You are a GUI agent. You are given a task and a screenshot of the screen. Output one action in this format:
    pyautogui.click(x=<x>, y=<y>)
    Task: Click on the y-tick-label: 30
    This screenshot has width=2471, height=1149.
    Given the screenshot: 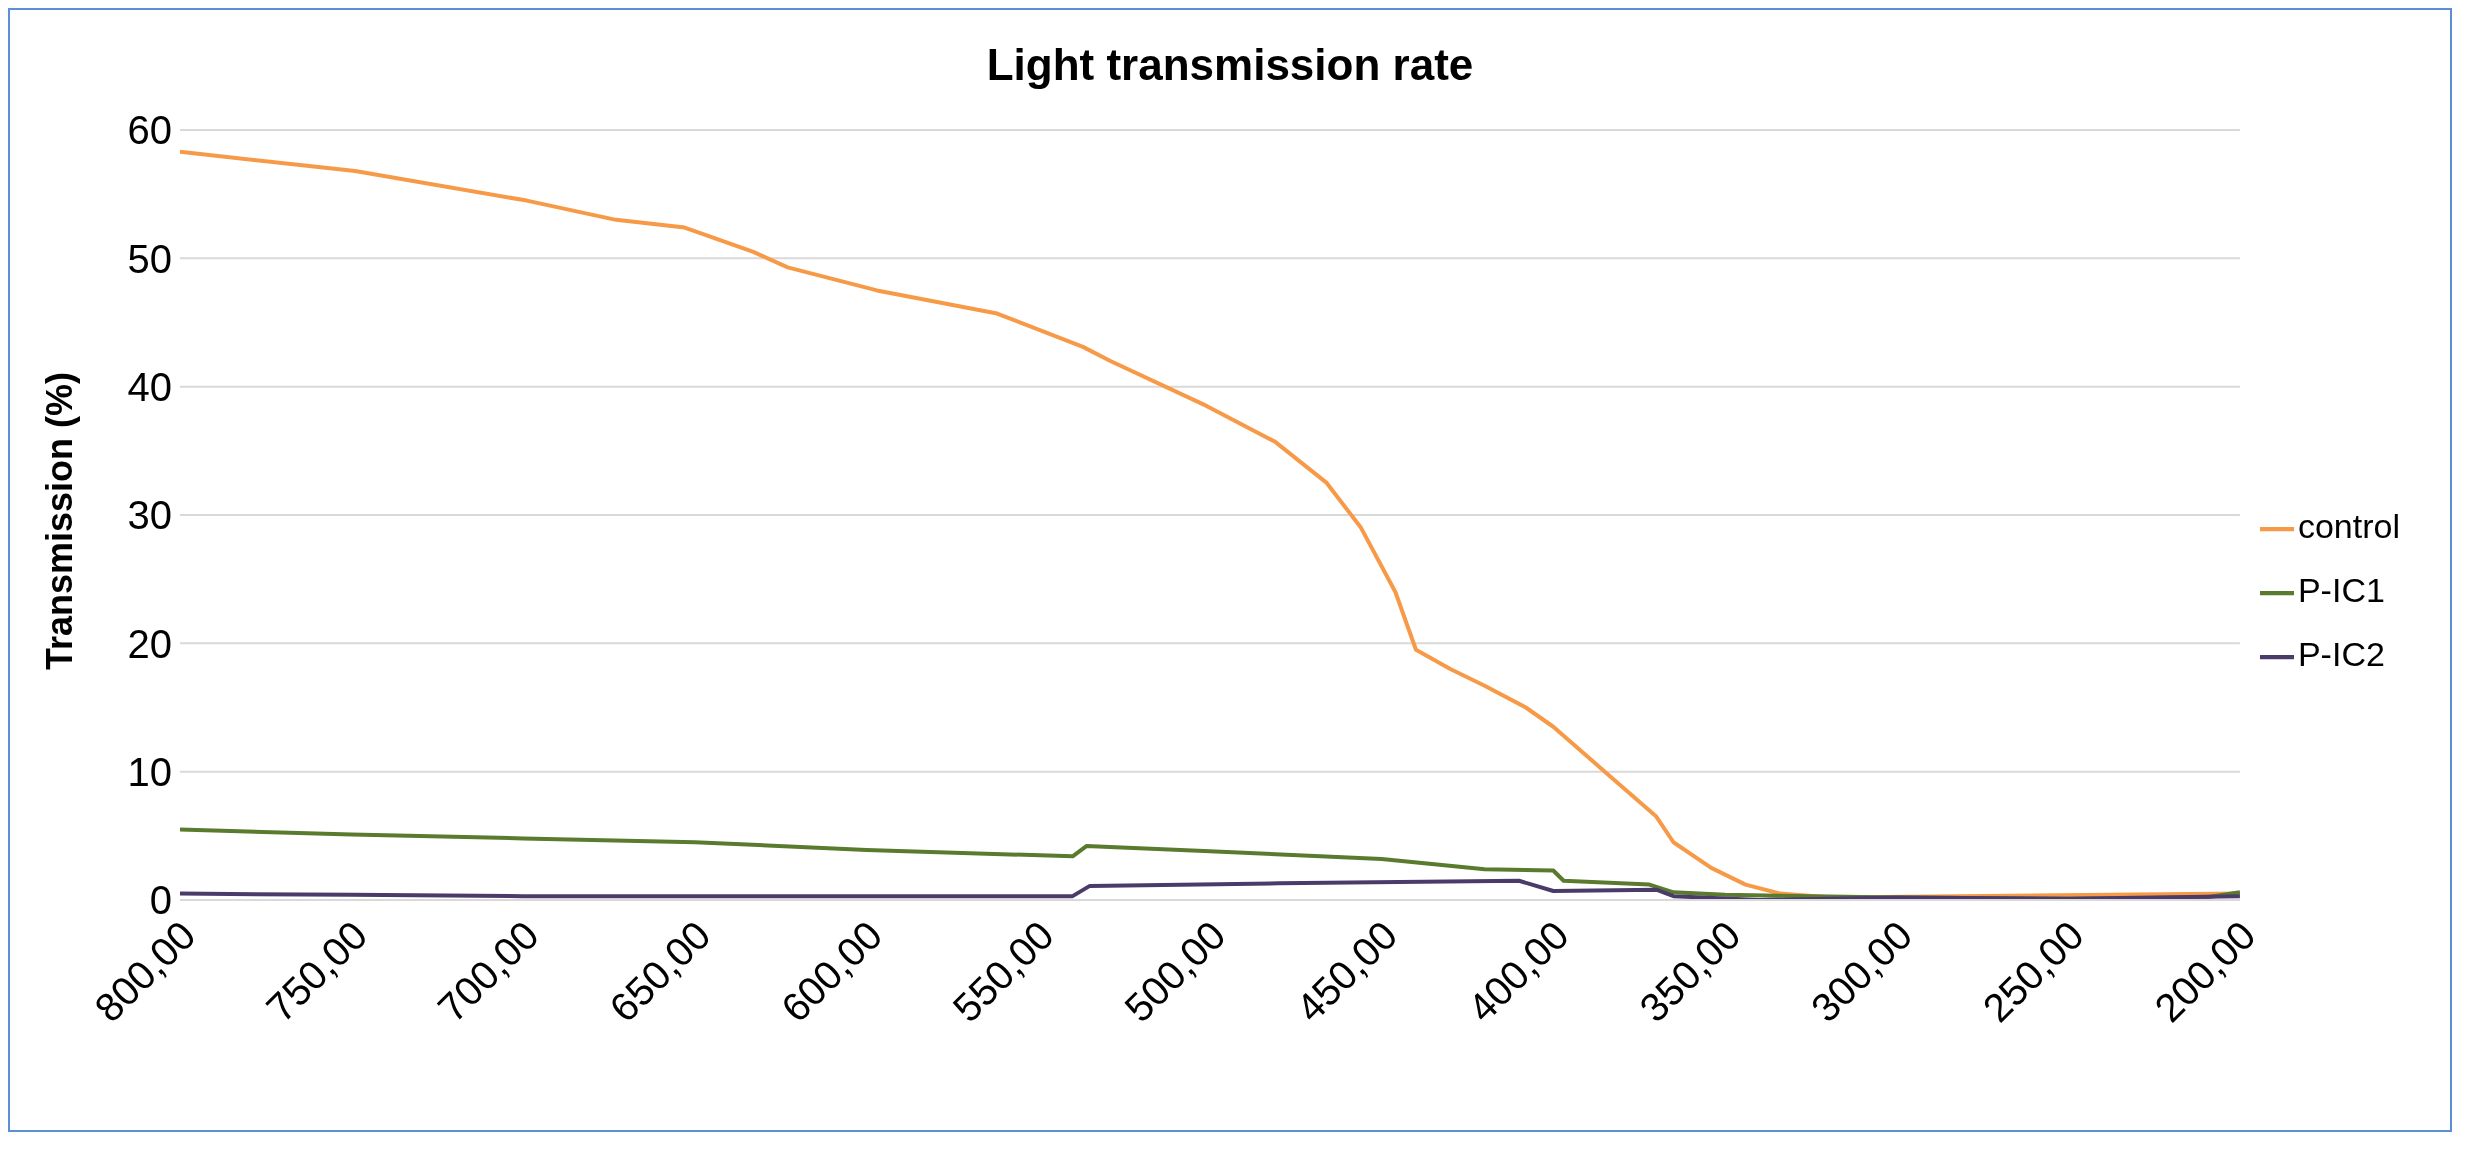 What is the action you would take?
    pyautogui.click(x=149, y=515)
    